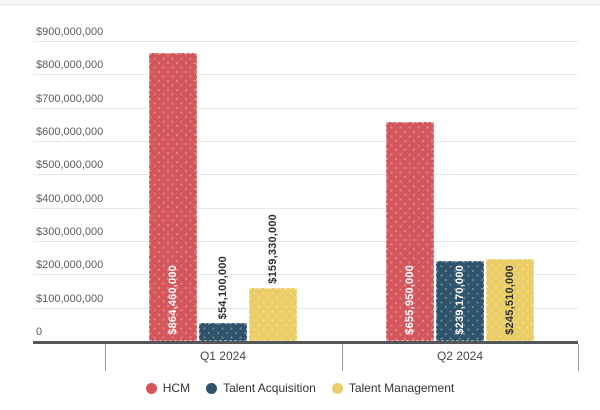 The height and width of the screenshot is (410, 600). I want to click on y-axis-label: $700,000,000, so click(70, 98).